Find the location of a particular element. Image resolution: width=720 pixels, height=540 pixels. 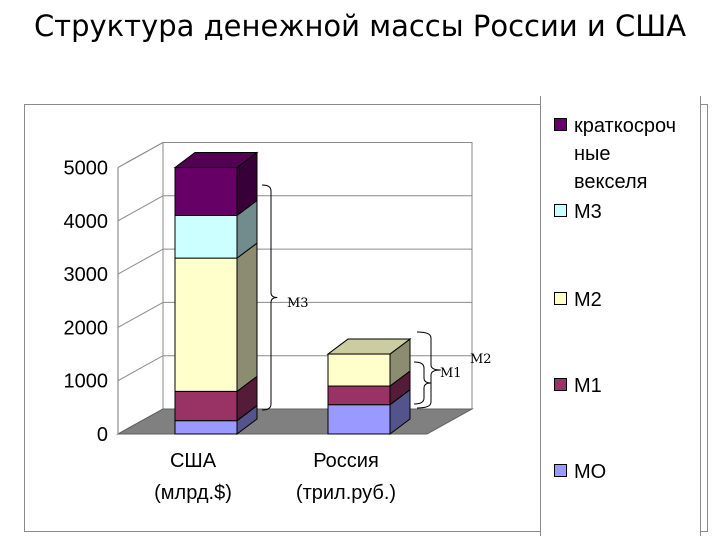

annotation-m1: М1 is located at coordinates (451, 373).